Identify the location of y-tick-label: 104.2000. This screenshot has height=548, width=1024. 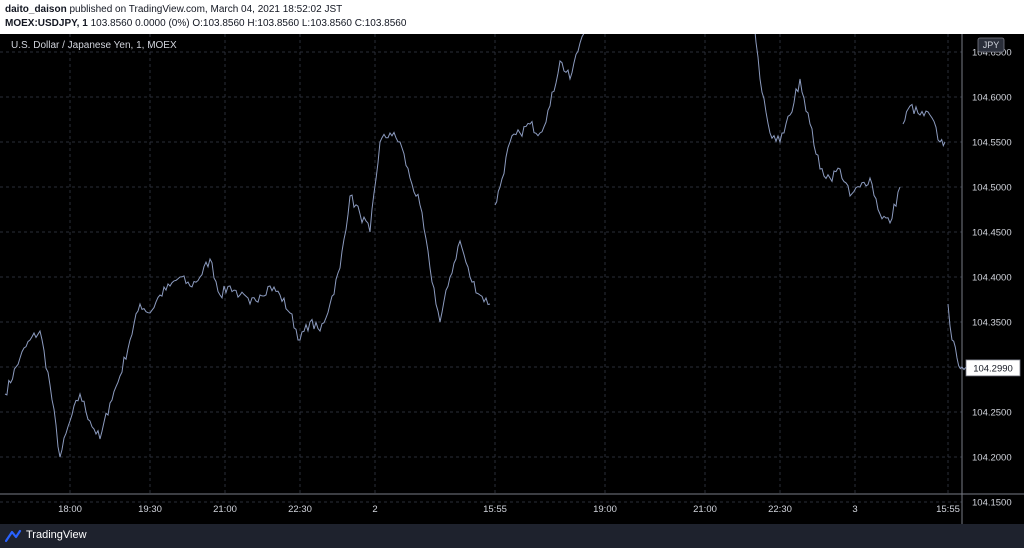
(992, 458).